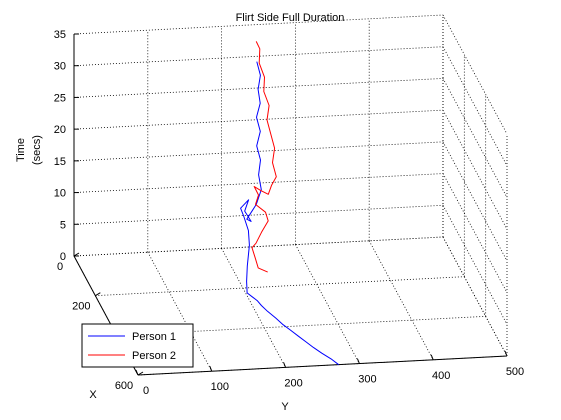 The height and width of the screenshot is (420, 561). I want to click on y-tick-label: 100, so click(220, 387).